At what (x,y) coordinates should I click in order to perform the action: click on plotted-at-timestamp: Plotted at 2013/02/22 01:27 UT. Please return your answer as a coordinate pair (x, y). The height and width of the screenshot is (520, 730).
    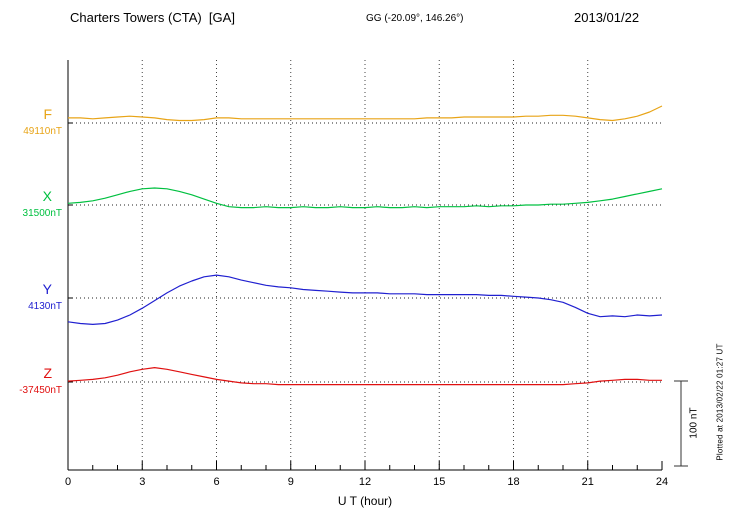
    Looking at the image, I should click on (720, 402).